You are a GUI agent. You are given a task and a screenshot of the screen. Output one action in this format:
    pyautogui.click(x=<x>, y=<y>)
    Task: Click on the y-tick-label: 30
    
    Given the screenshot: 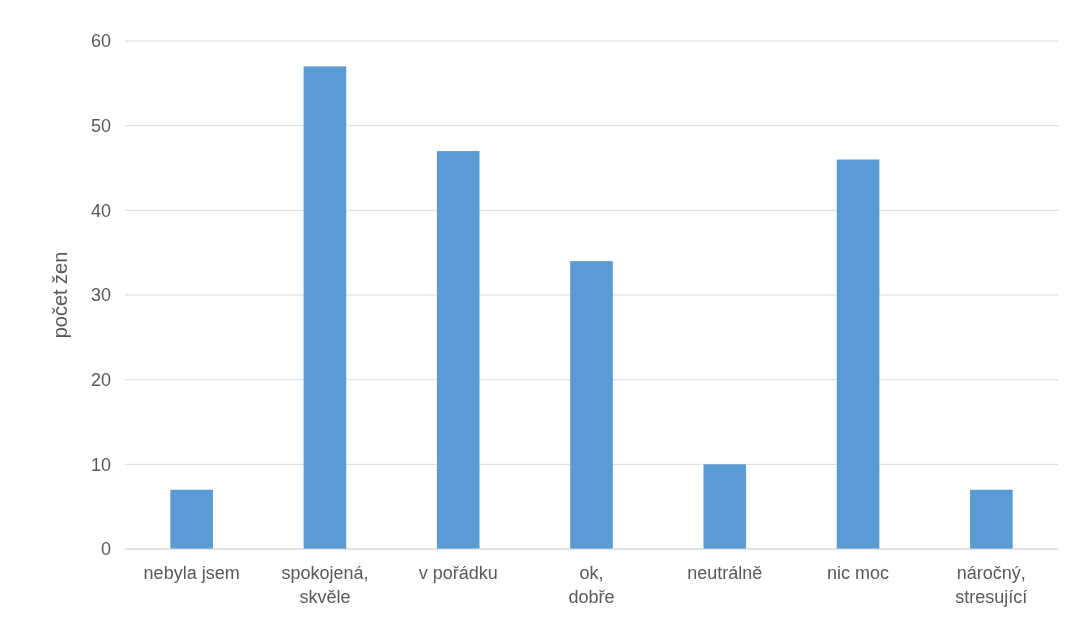 What is the action you would take?
    pyautogui.click(x=100, y=295)
    